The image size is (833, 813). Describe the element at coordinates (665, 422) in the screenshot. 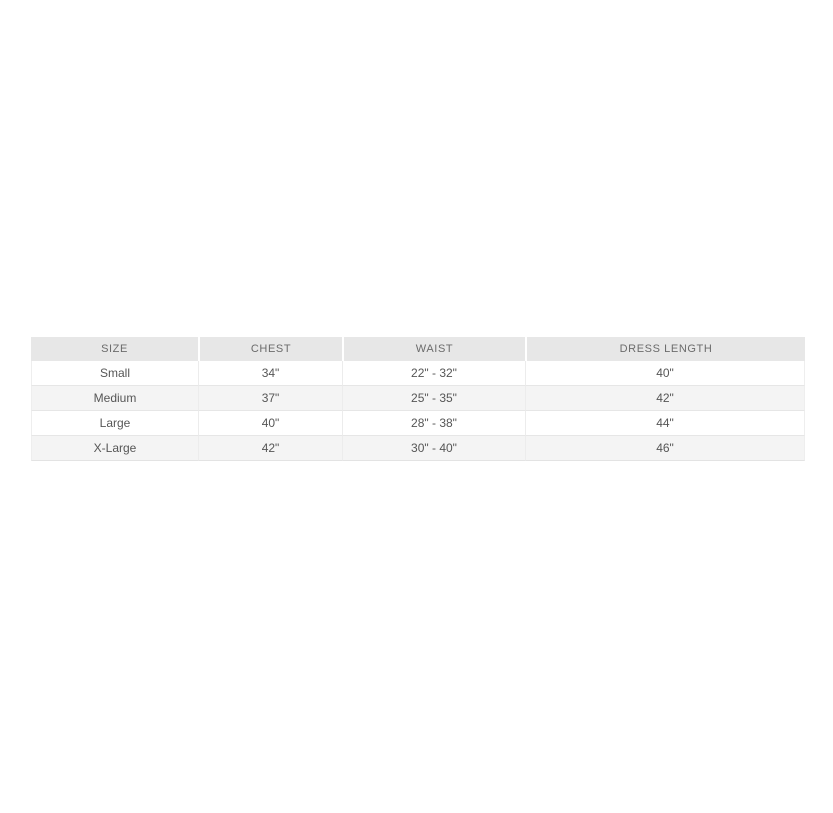

I see `cell-dress-length: 44"` at that location.